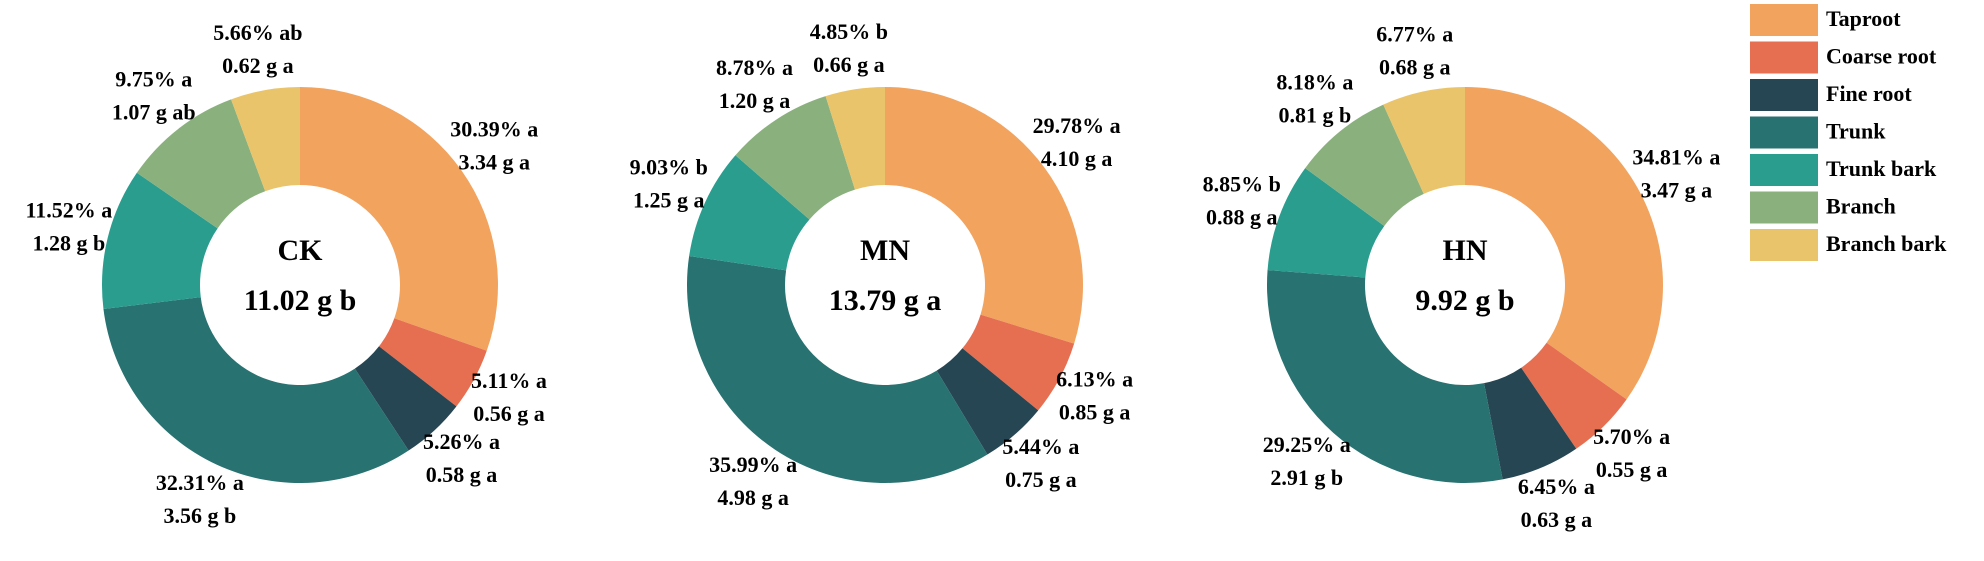  What do you see at coordinates (509, 380) in the screenshot?
I see `value-label: 5.11% a` at bounding box center [509, 380].